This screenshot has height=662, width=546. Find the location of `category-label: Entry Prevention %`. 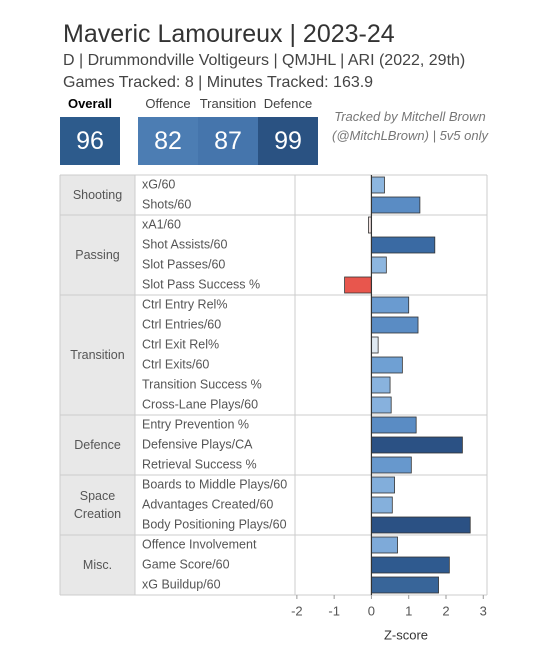

category-label: Entry Prevention % is located at coordinates (195, 424).